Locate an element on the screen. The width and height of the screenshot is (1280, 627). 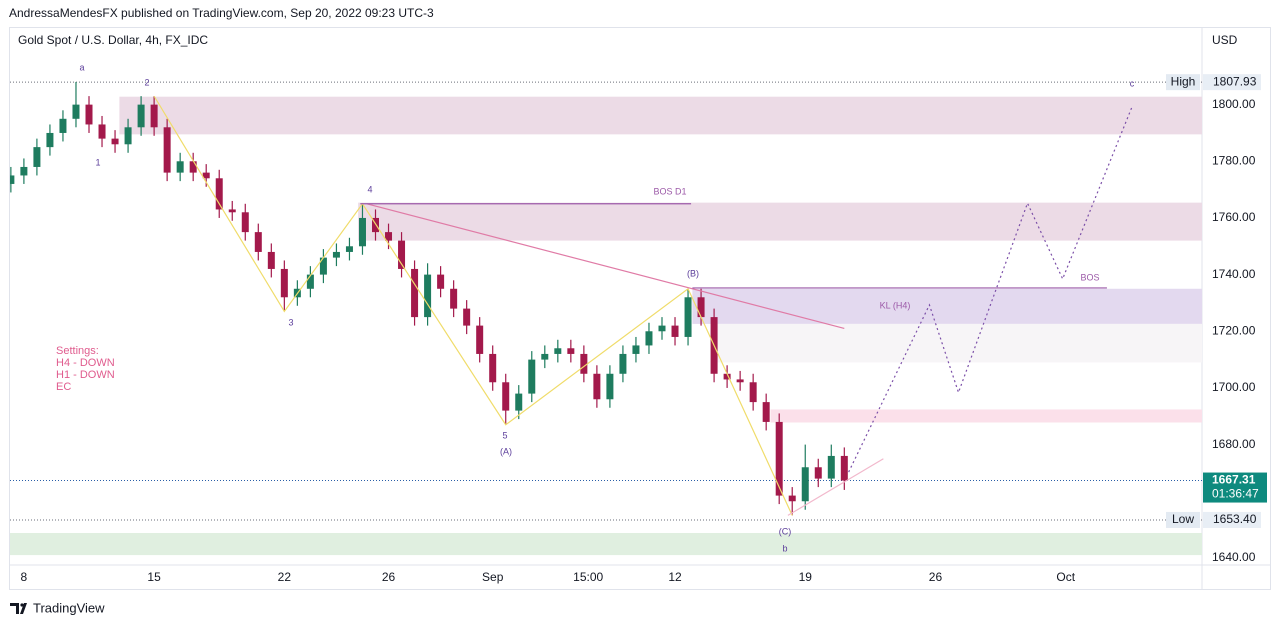
currency-label: USD is located at coordinates (1225, 40).